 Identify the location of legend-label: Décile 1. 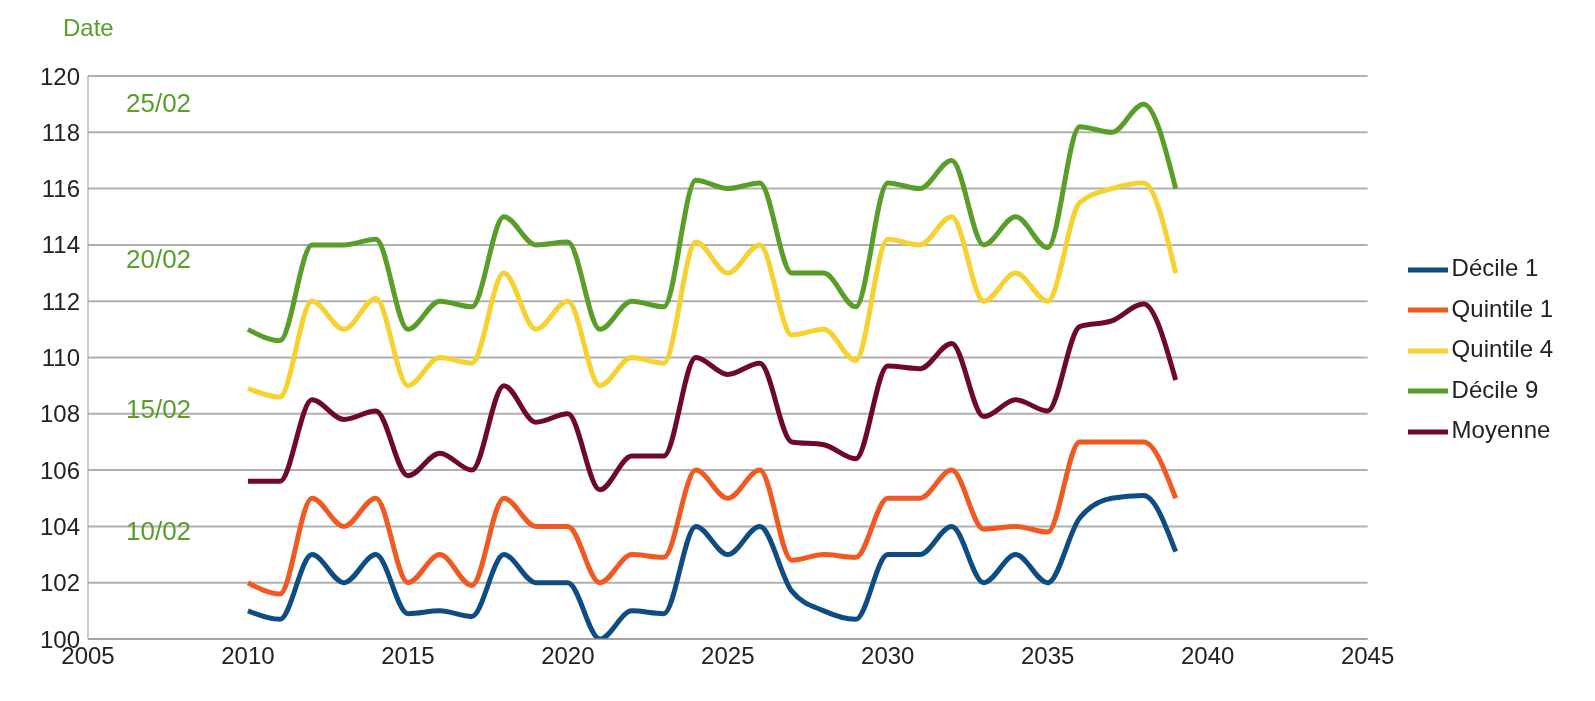
(1495, 267).